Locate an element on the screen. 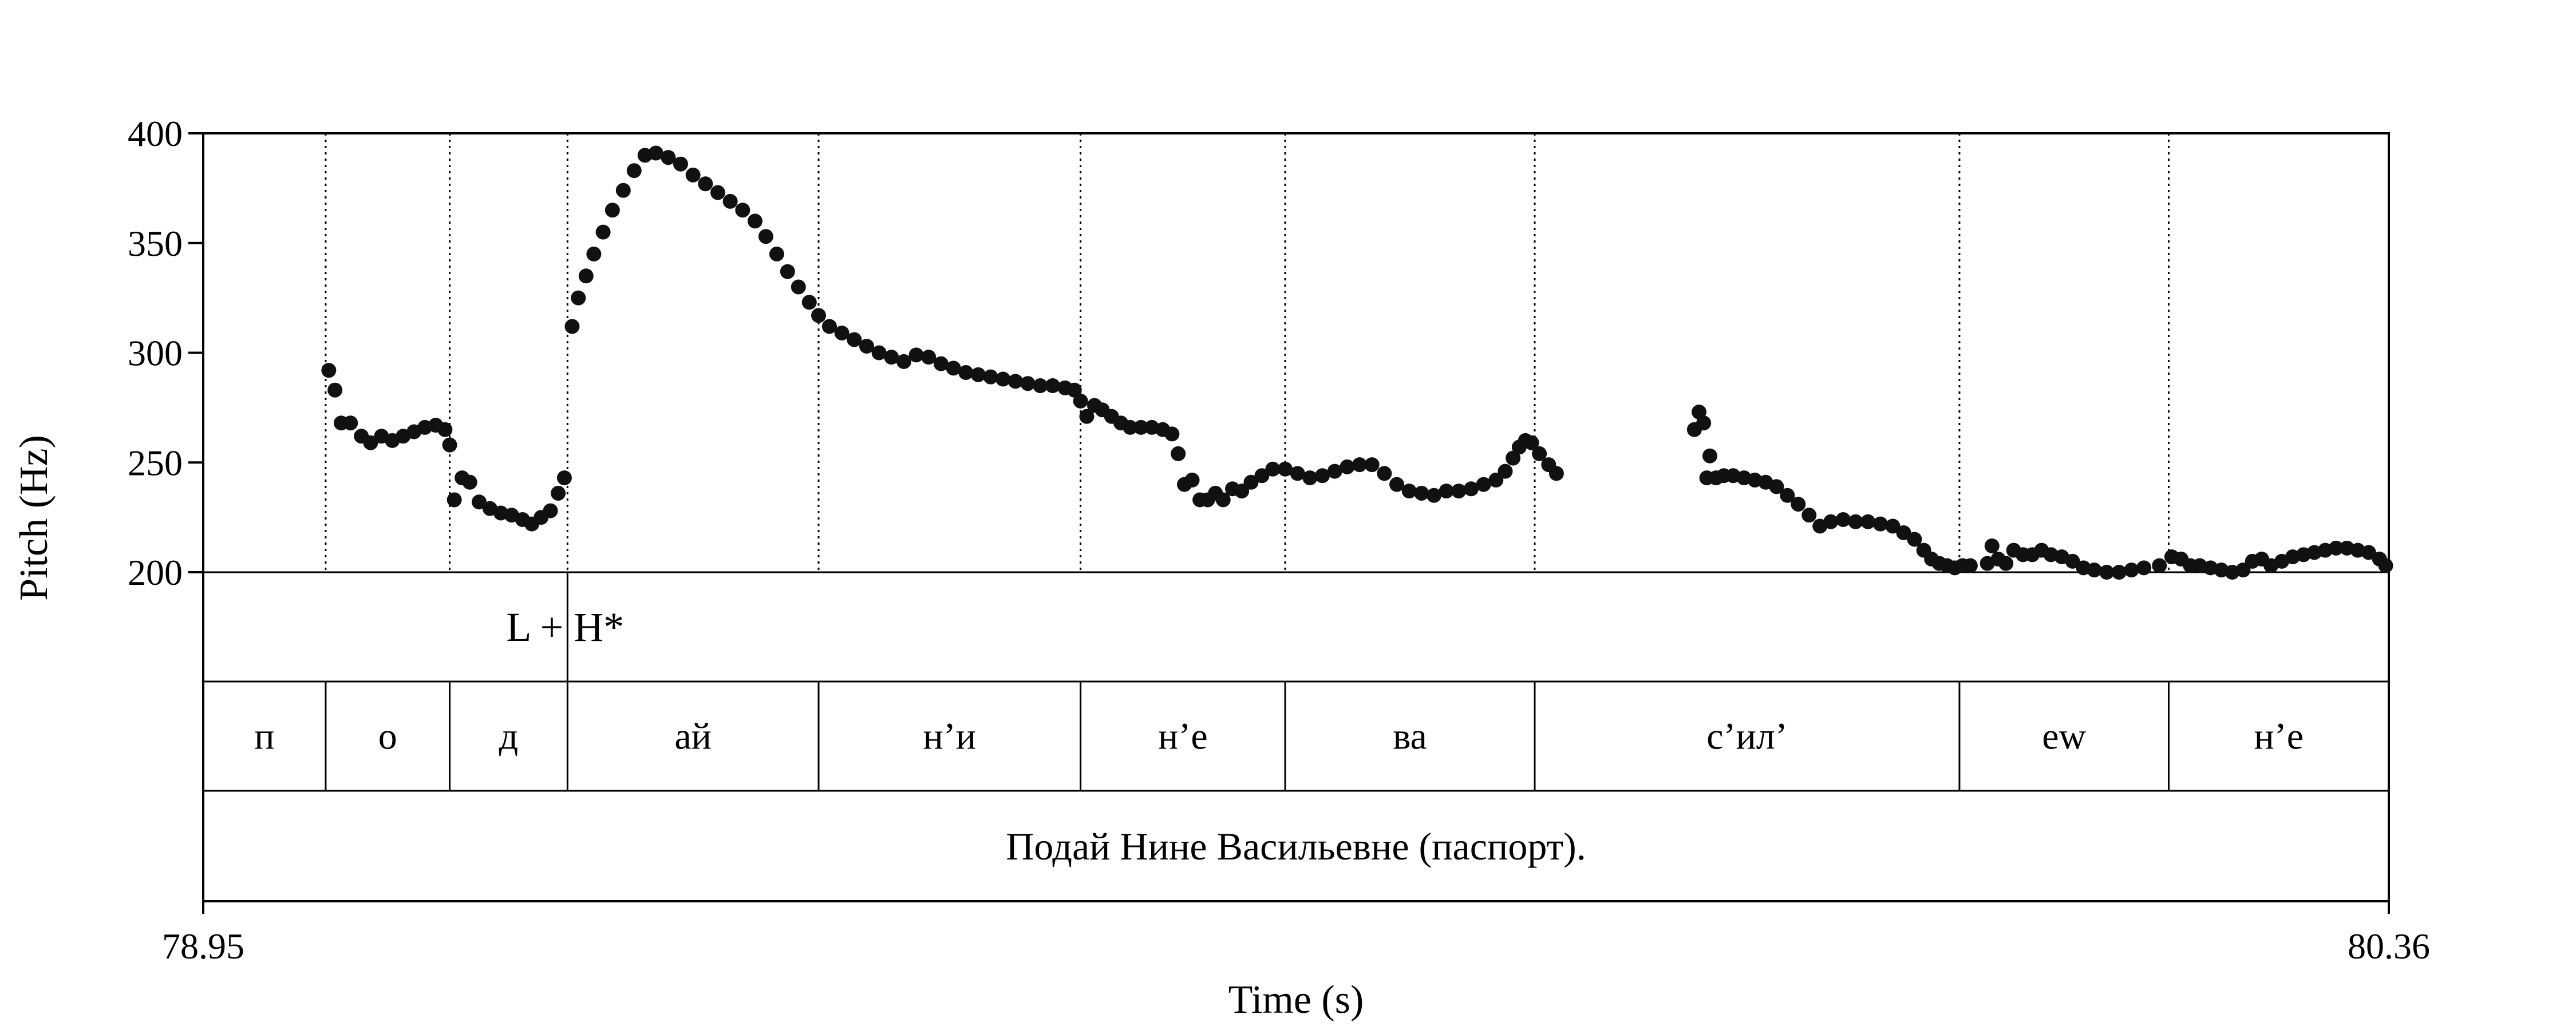 Image resolution: width=2576 pixels, height=1030 pixels. y-axis-title: Pitch (Hz) is located at coordinates (34, 518).